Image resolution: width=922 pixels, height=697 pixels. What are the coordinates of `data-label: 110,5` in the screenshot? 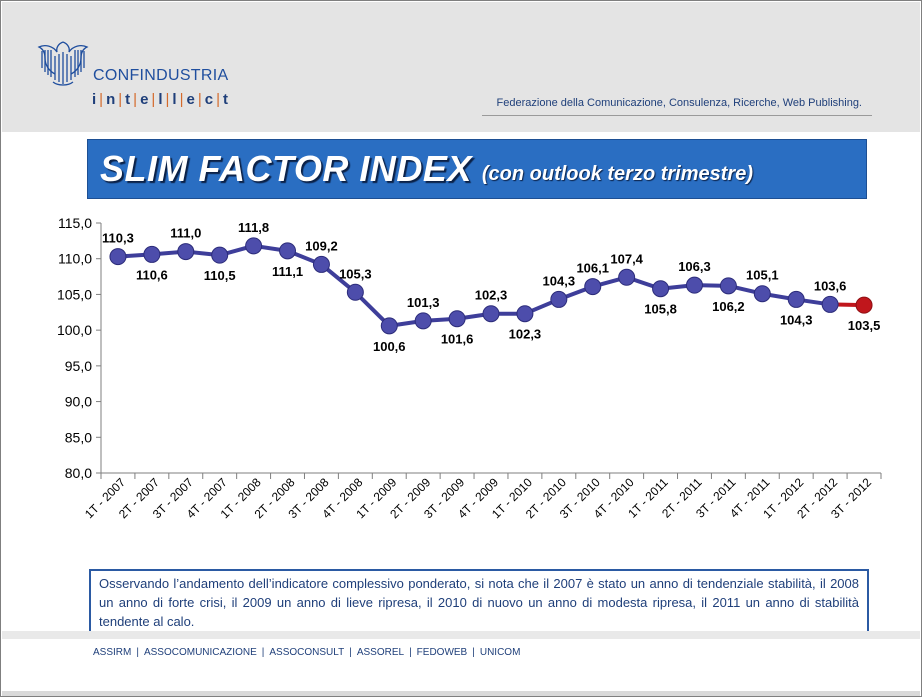 It's located at (220, 275).